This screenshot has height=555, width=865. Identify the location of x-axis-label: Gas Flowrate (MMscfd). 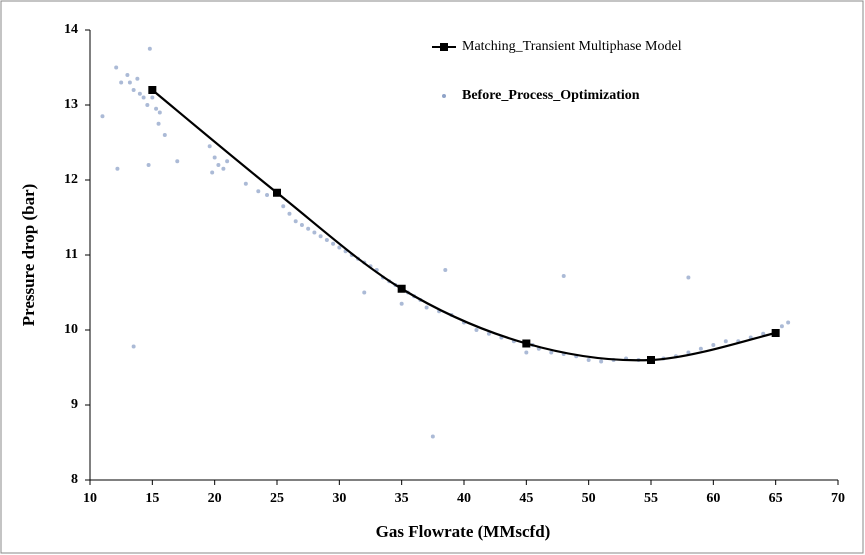
(463, 531).